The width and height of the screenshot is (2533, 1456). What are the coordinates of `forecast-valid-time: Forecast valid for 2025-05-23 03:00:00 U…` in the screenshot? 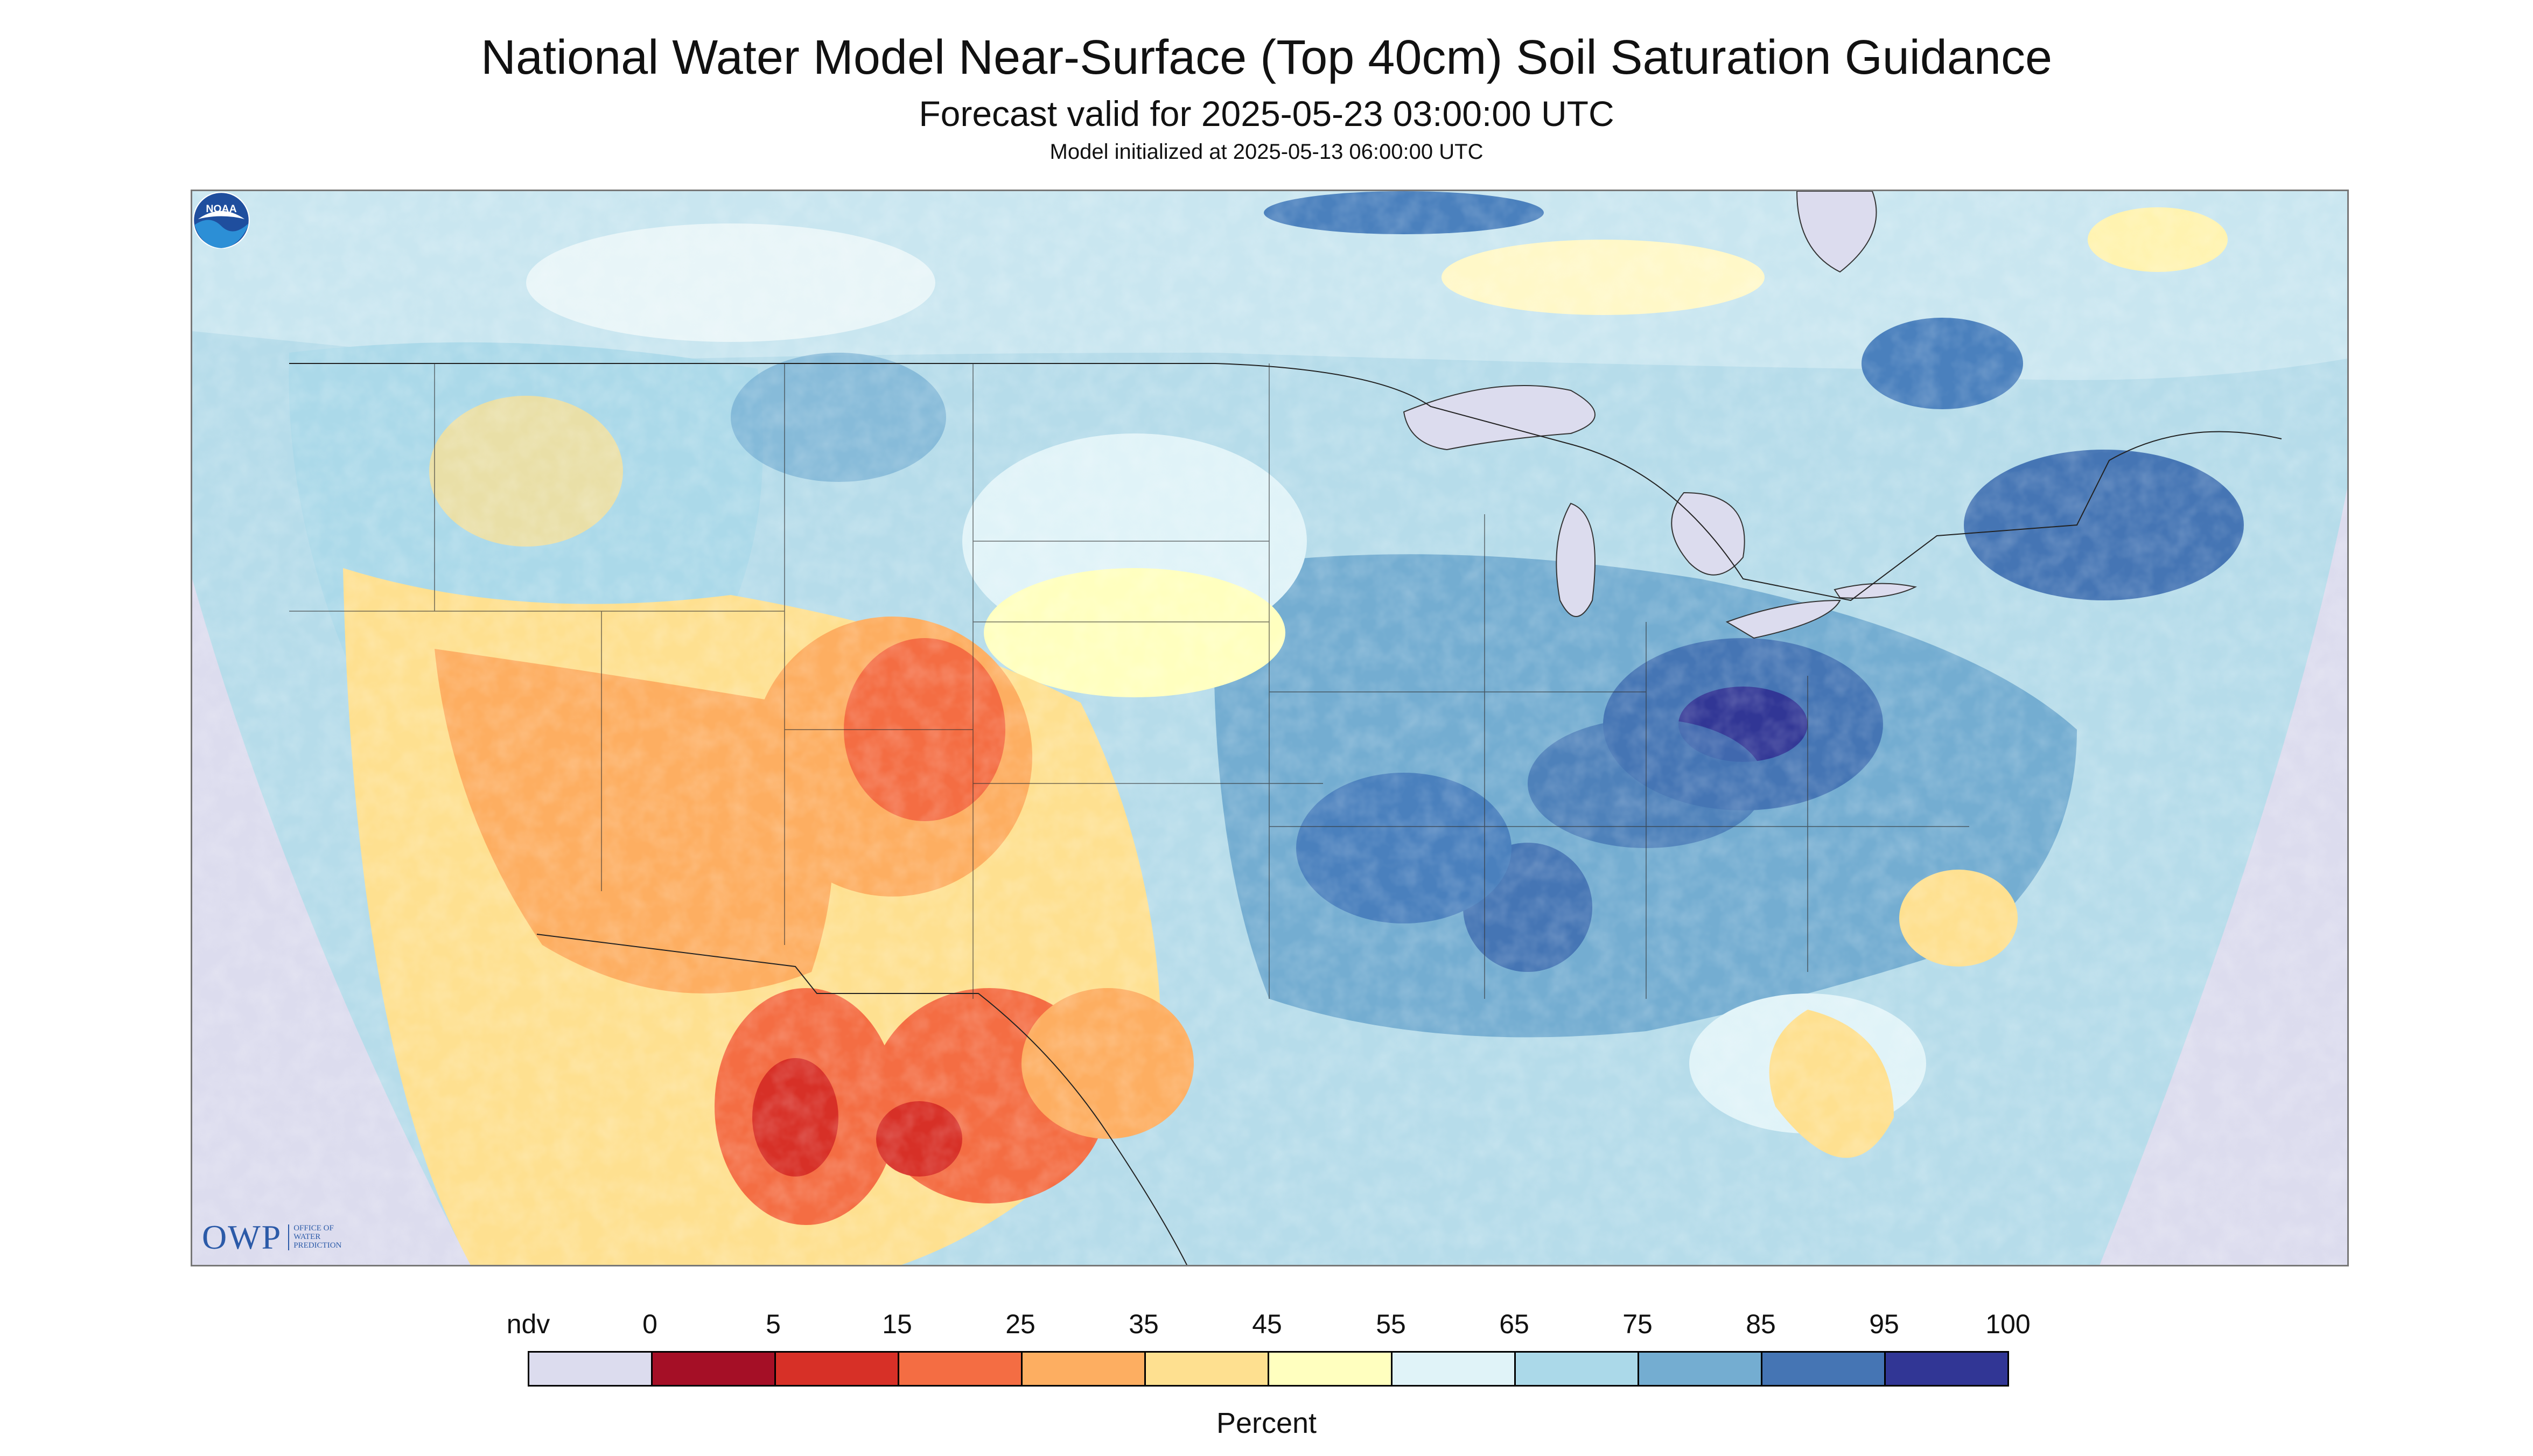 It's located at (1266, 114).